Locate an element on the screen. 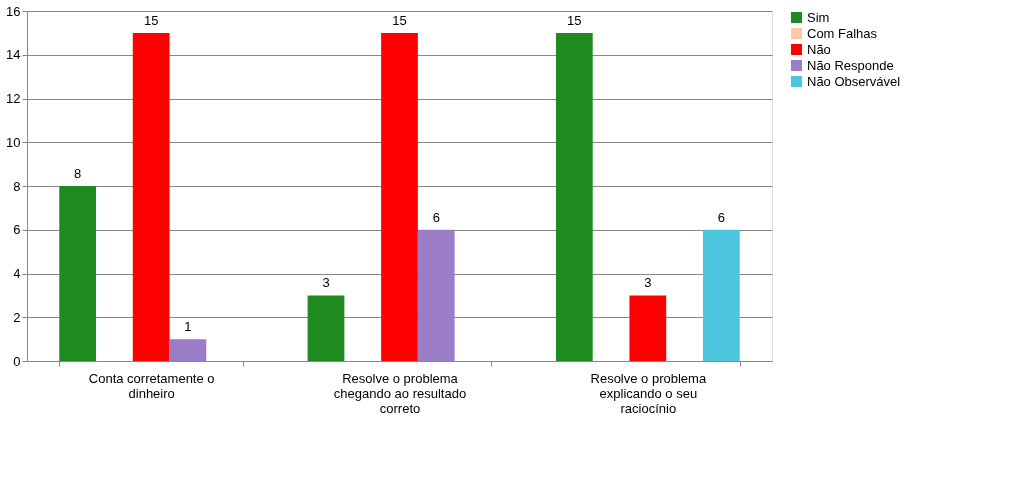 This screenshot has height=486, width=1029. y-tick-label: 12 is located at coordinates (13, 98).